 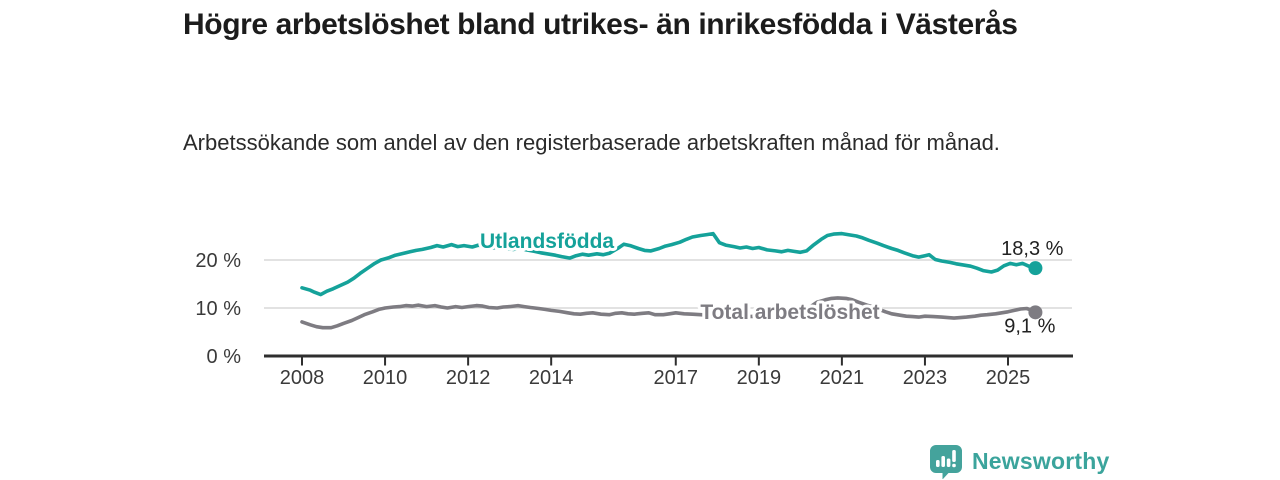 I want to click on y-tick-label: 10 %, so click(x=218, y=309).